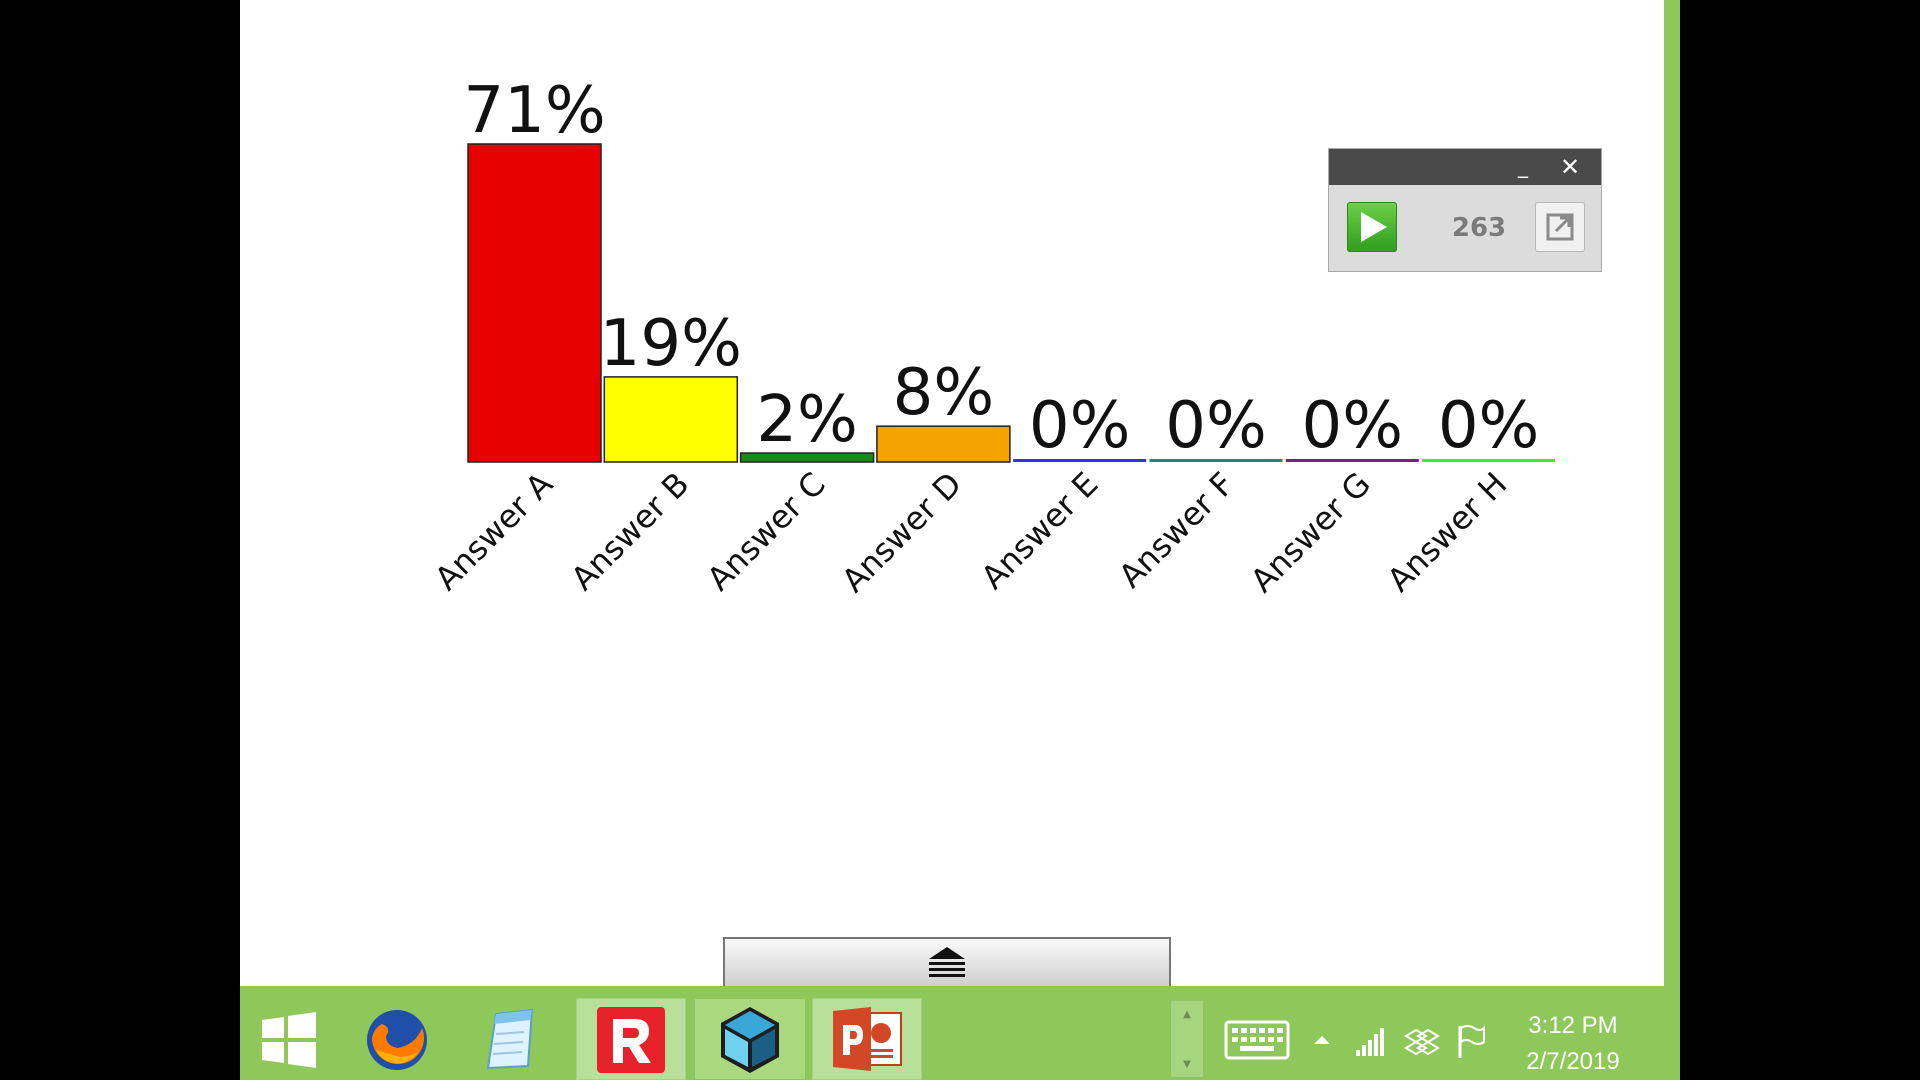 The height and width of the screenshot is (1080, 1920). I want to click on category-label: Answer C, so click(766, 531).